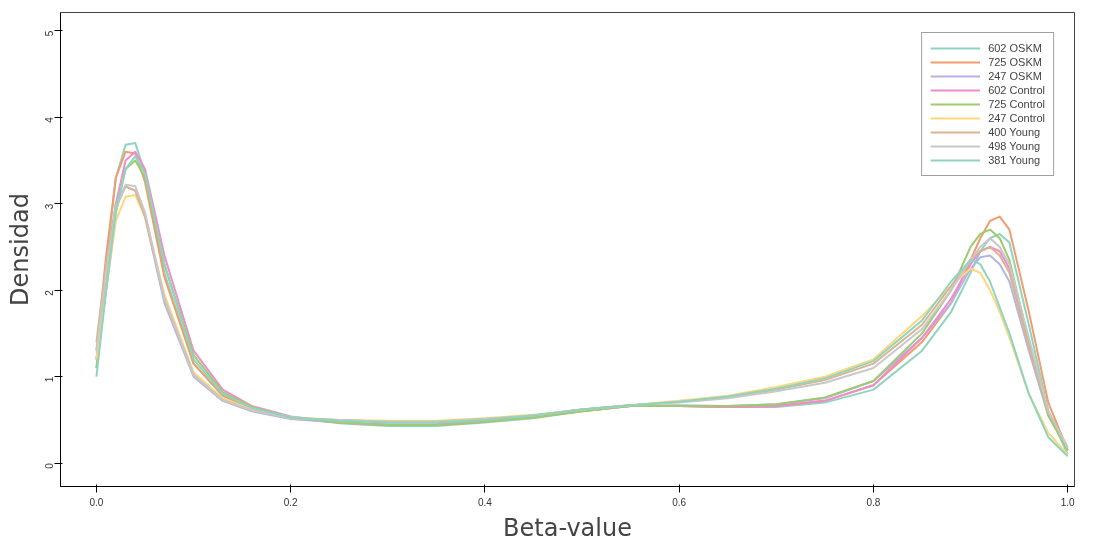 The width and height of the screenshot is (1094, 556). I want to click on y-tick-label: 3, so click(50, 206).